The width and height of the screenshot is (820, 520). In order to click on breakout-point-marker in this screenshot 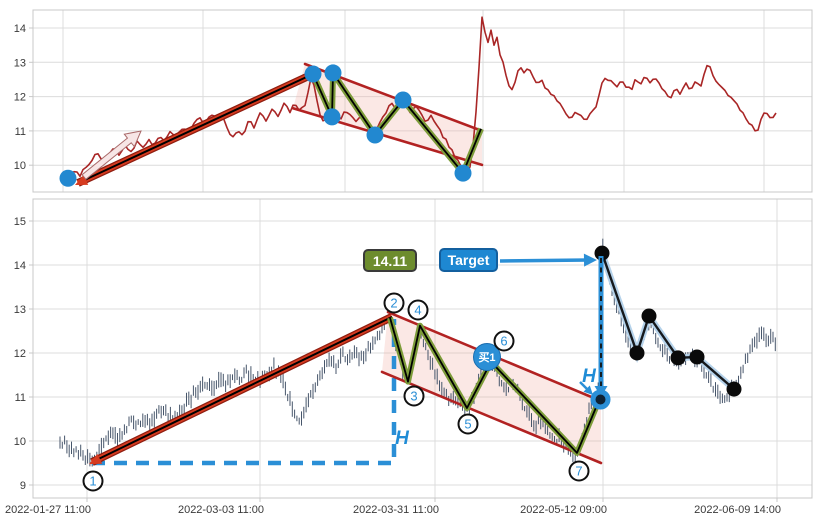, I will do `click(600, 399)`.